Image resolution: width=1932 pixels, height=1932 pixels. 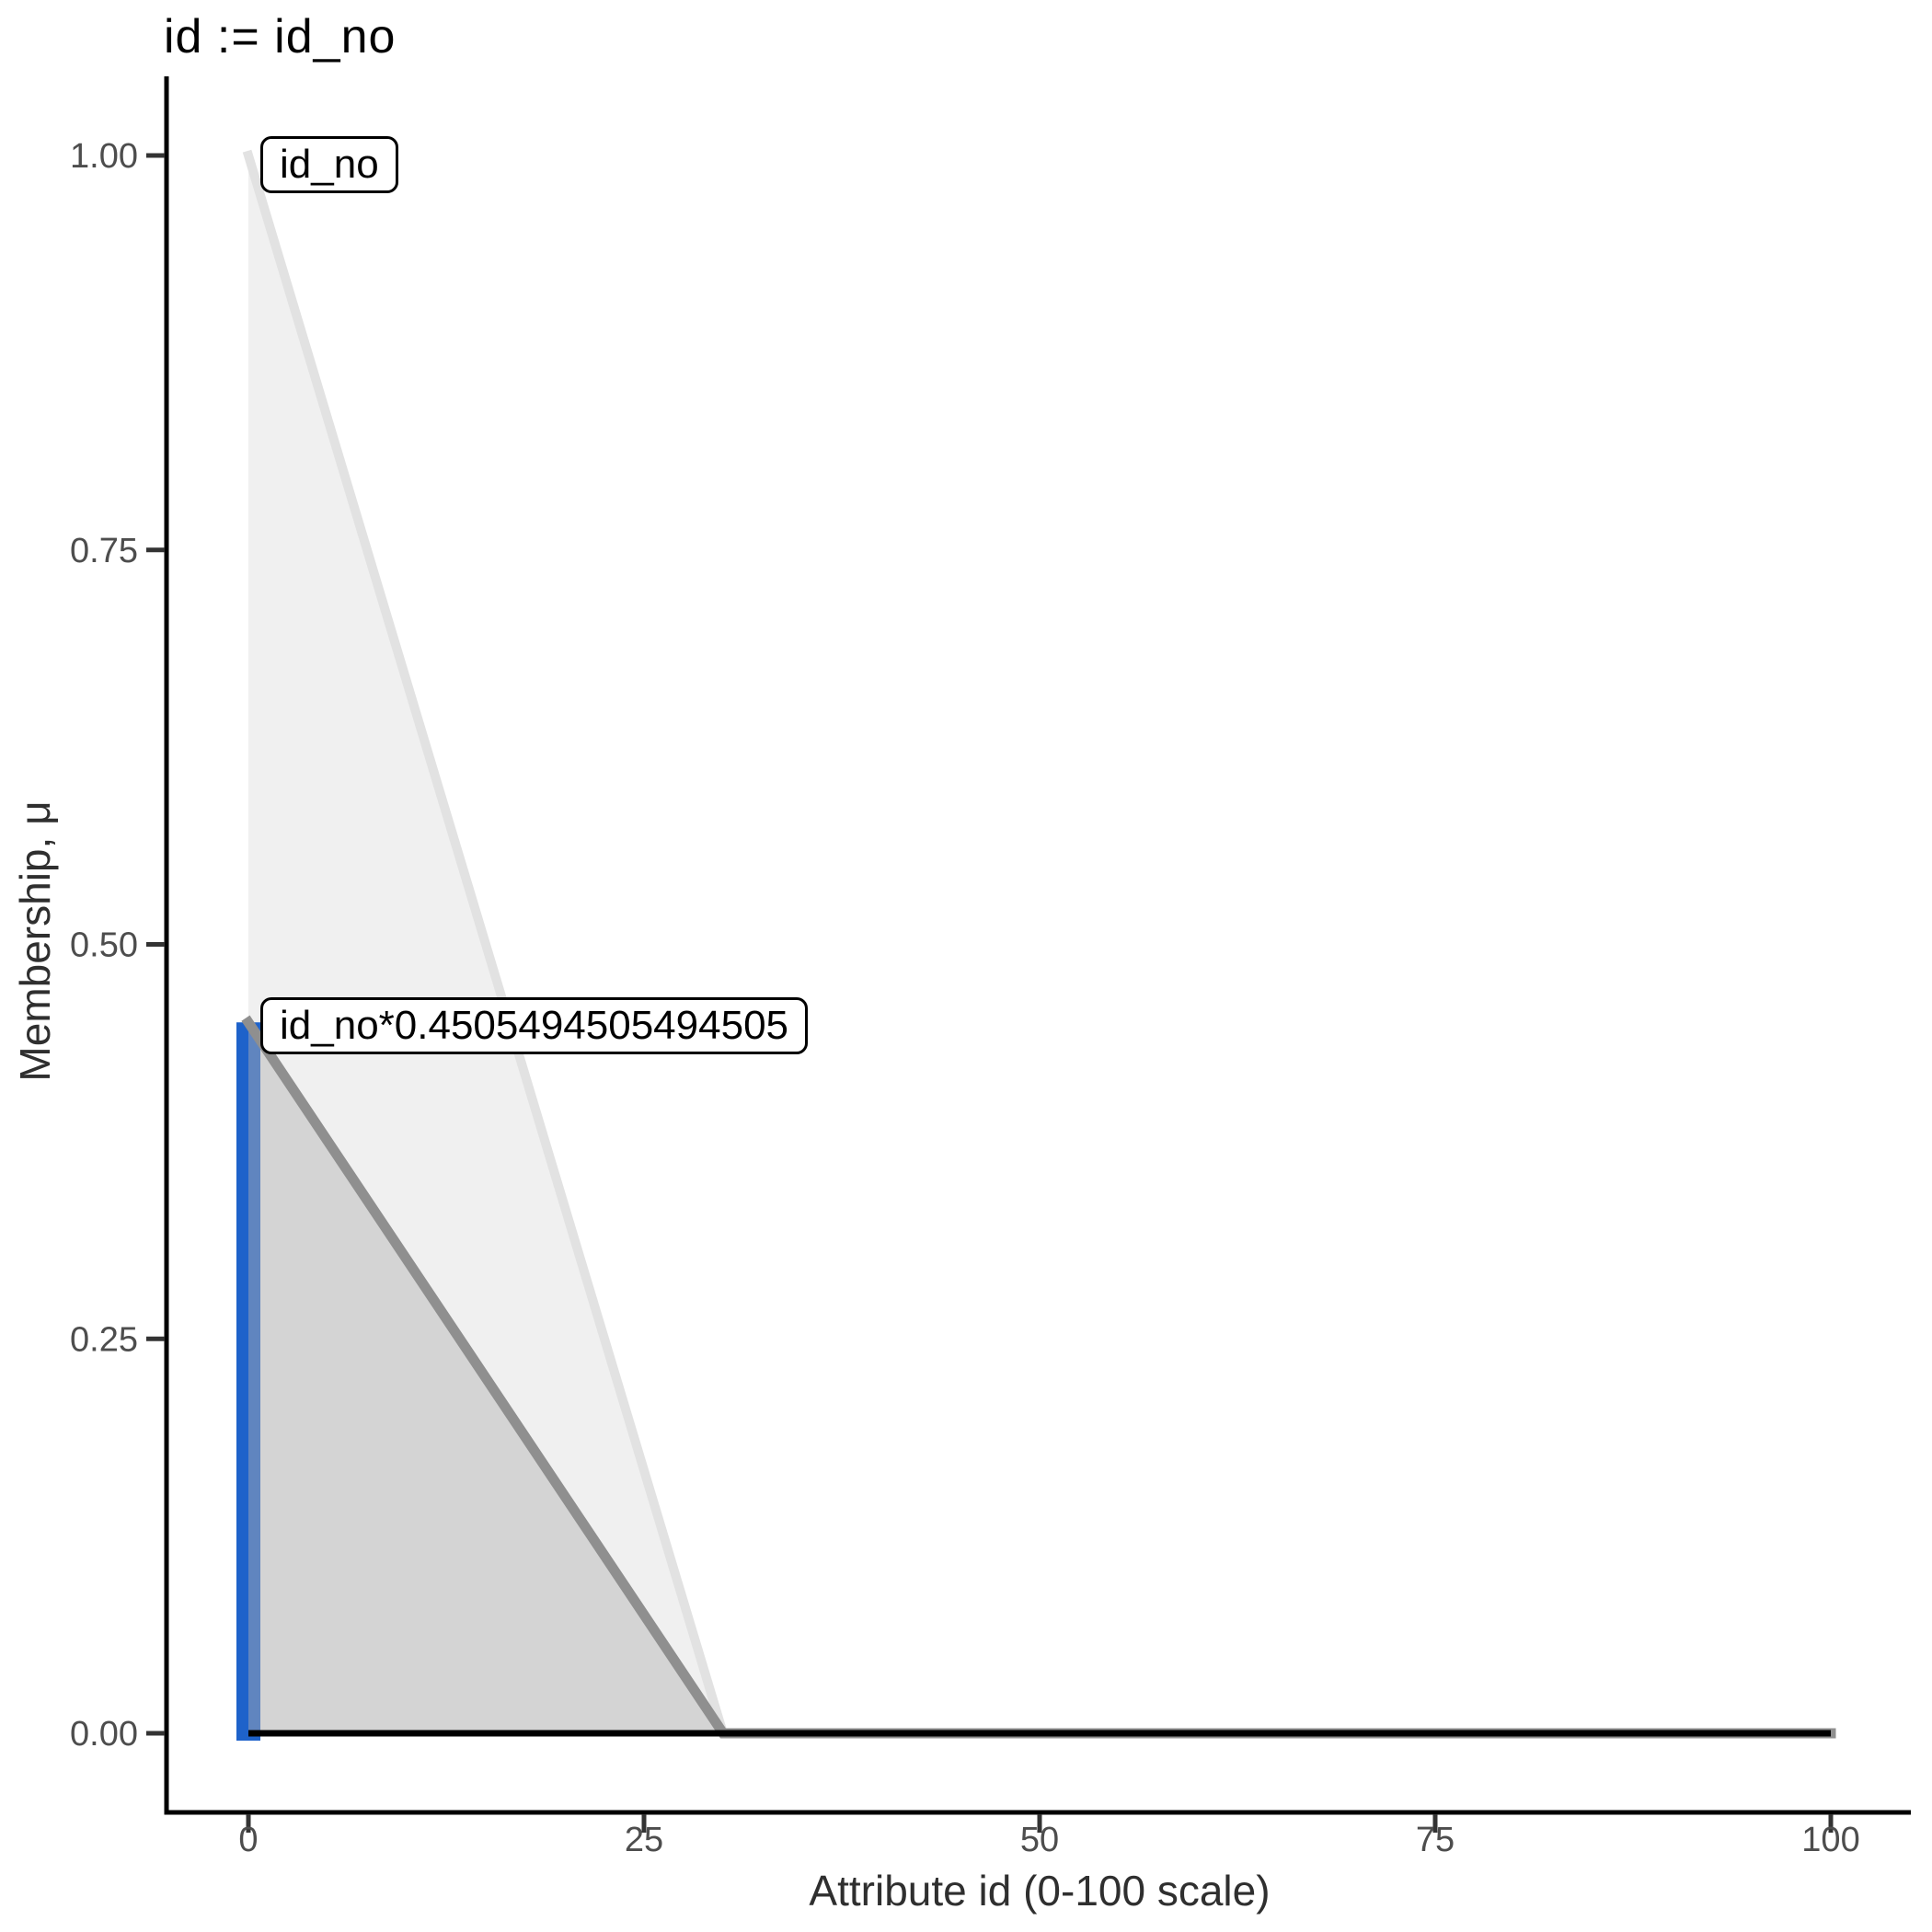 I want to click on y-tick-label: 0.50, so click(x=104, y=945).